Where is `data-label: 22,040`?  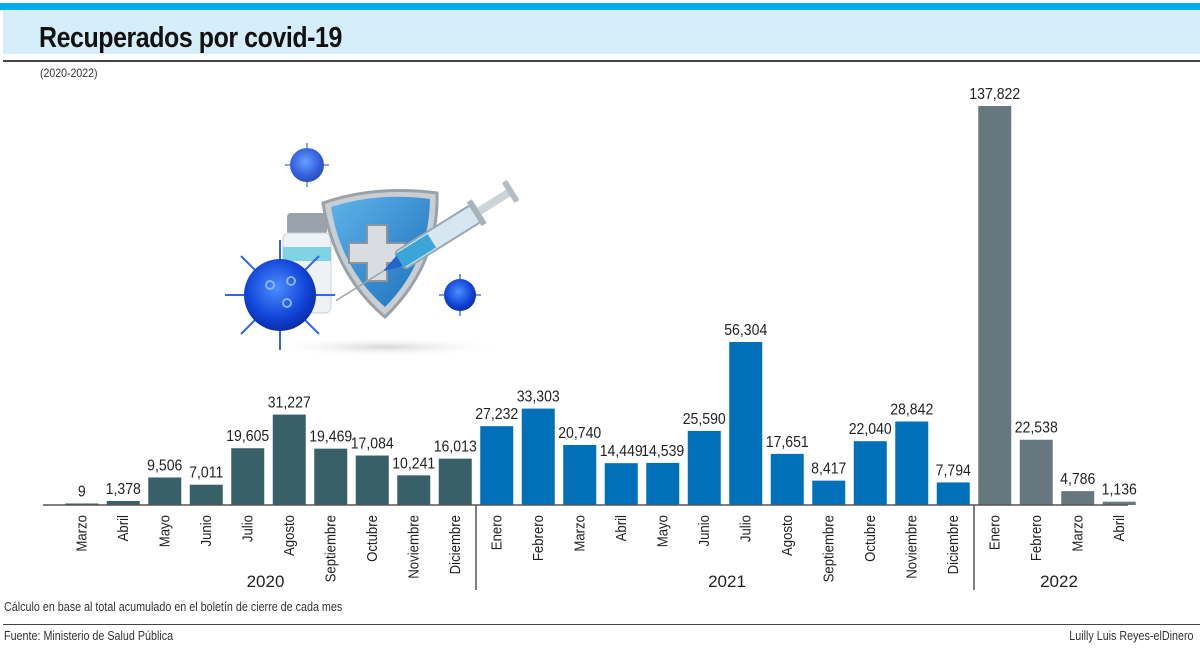 data-label: 22,040 is located at coordinates (870, 429).